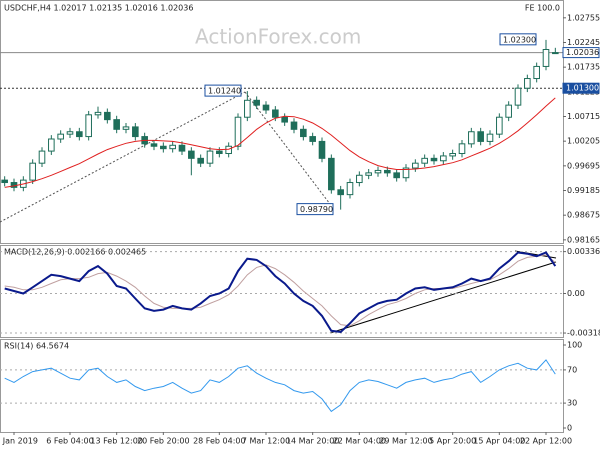 The width and height of the screenshot is (600, 450). I want to click on x-tick-label: 7 Mar 12:00, so click(266, 441).